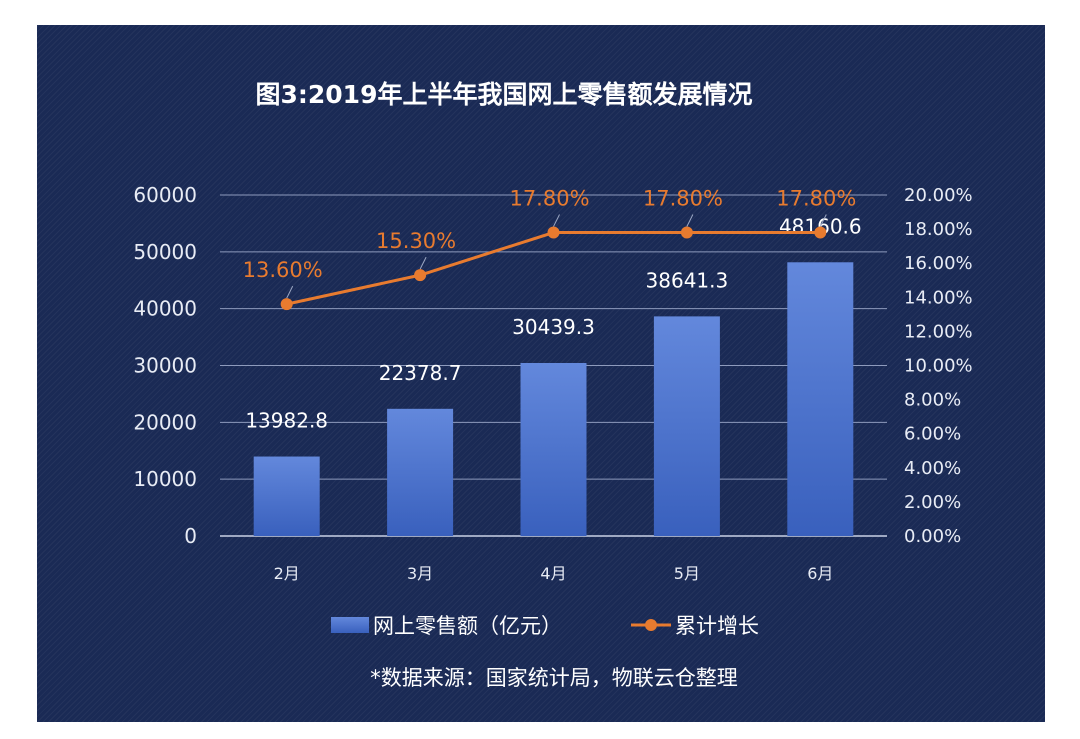  Describe the element at coordinates (420, 573) in the screenshot. I see `x-category-label: 3月` at that location.